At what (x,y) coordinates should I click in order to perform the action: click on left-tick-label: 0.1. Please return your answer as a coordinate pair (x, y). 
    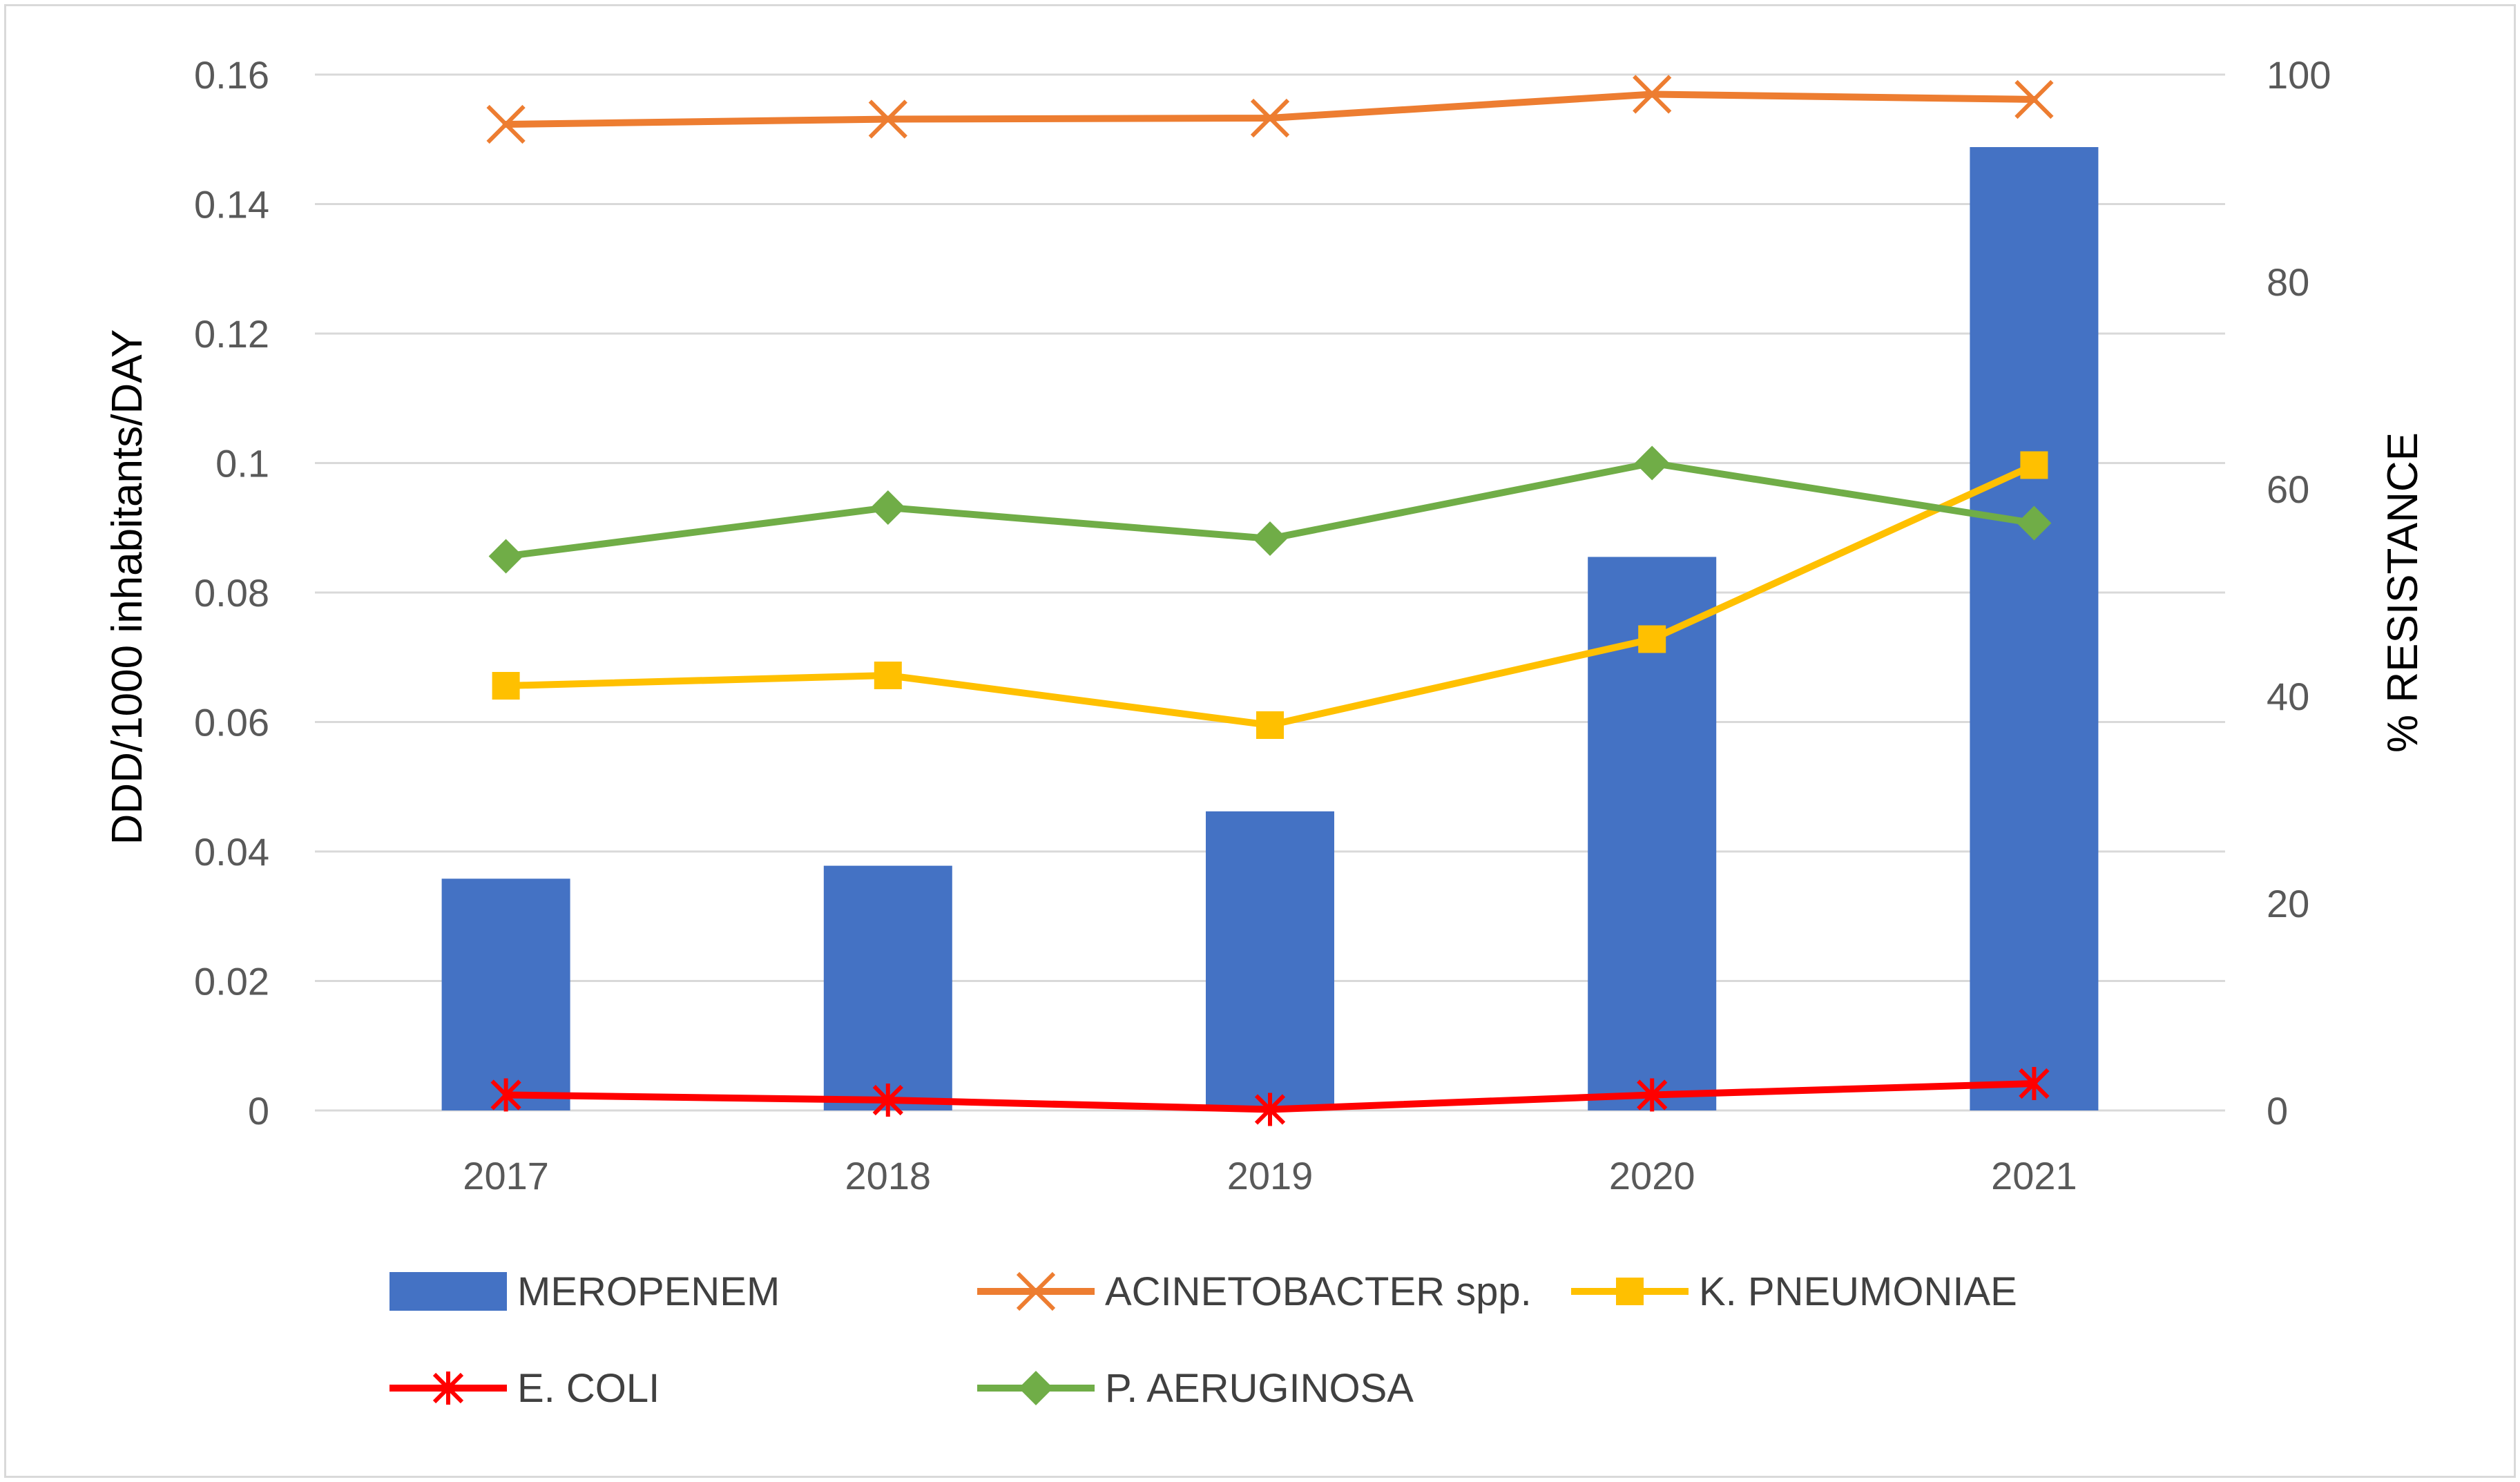
    Looking at the image, I should click on (242, 464).